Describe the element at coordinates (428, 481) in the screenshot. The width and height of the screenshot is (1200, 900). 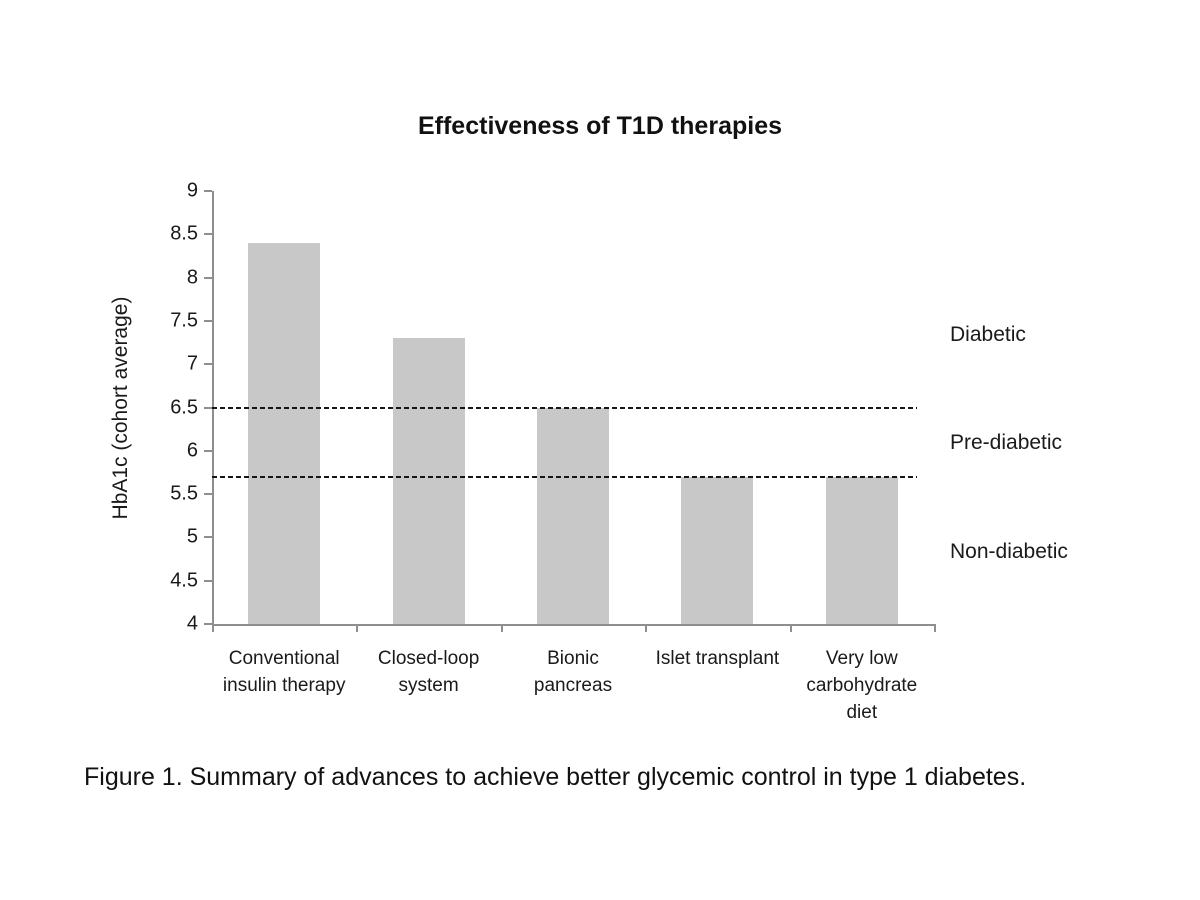
I see `bar-closed-loop-system` at that location.